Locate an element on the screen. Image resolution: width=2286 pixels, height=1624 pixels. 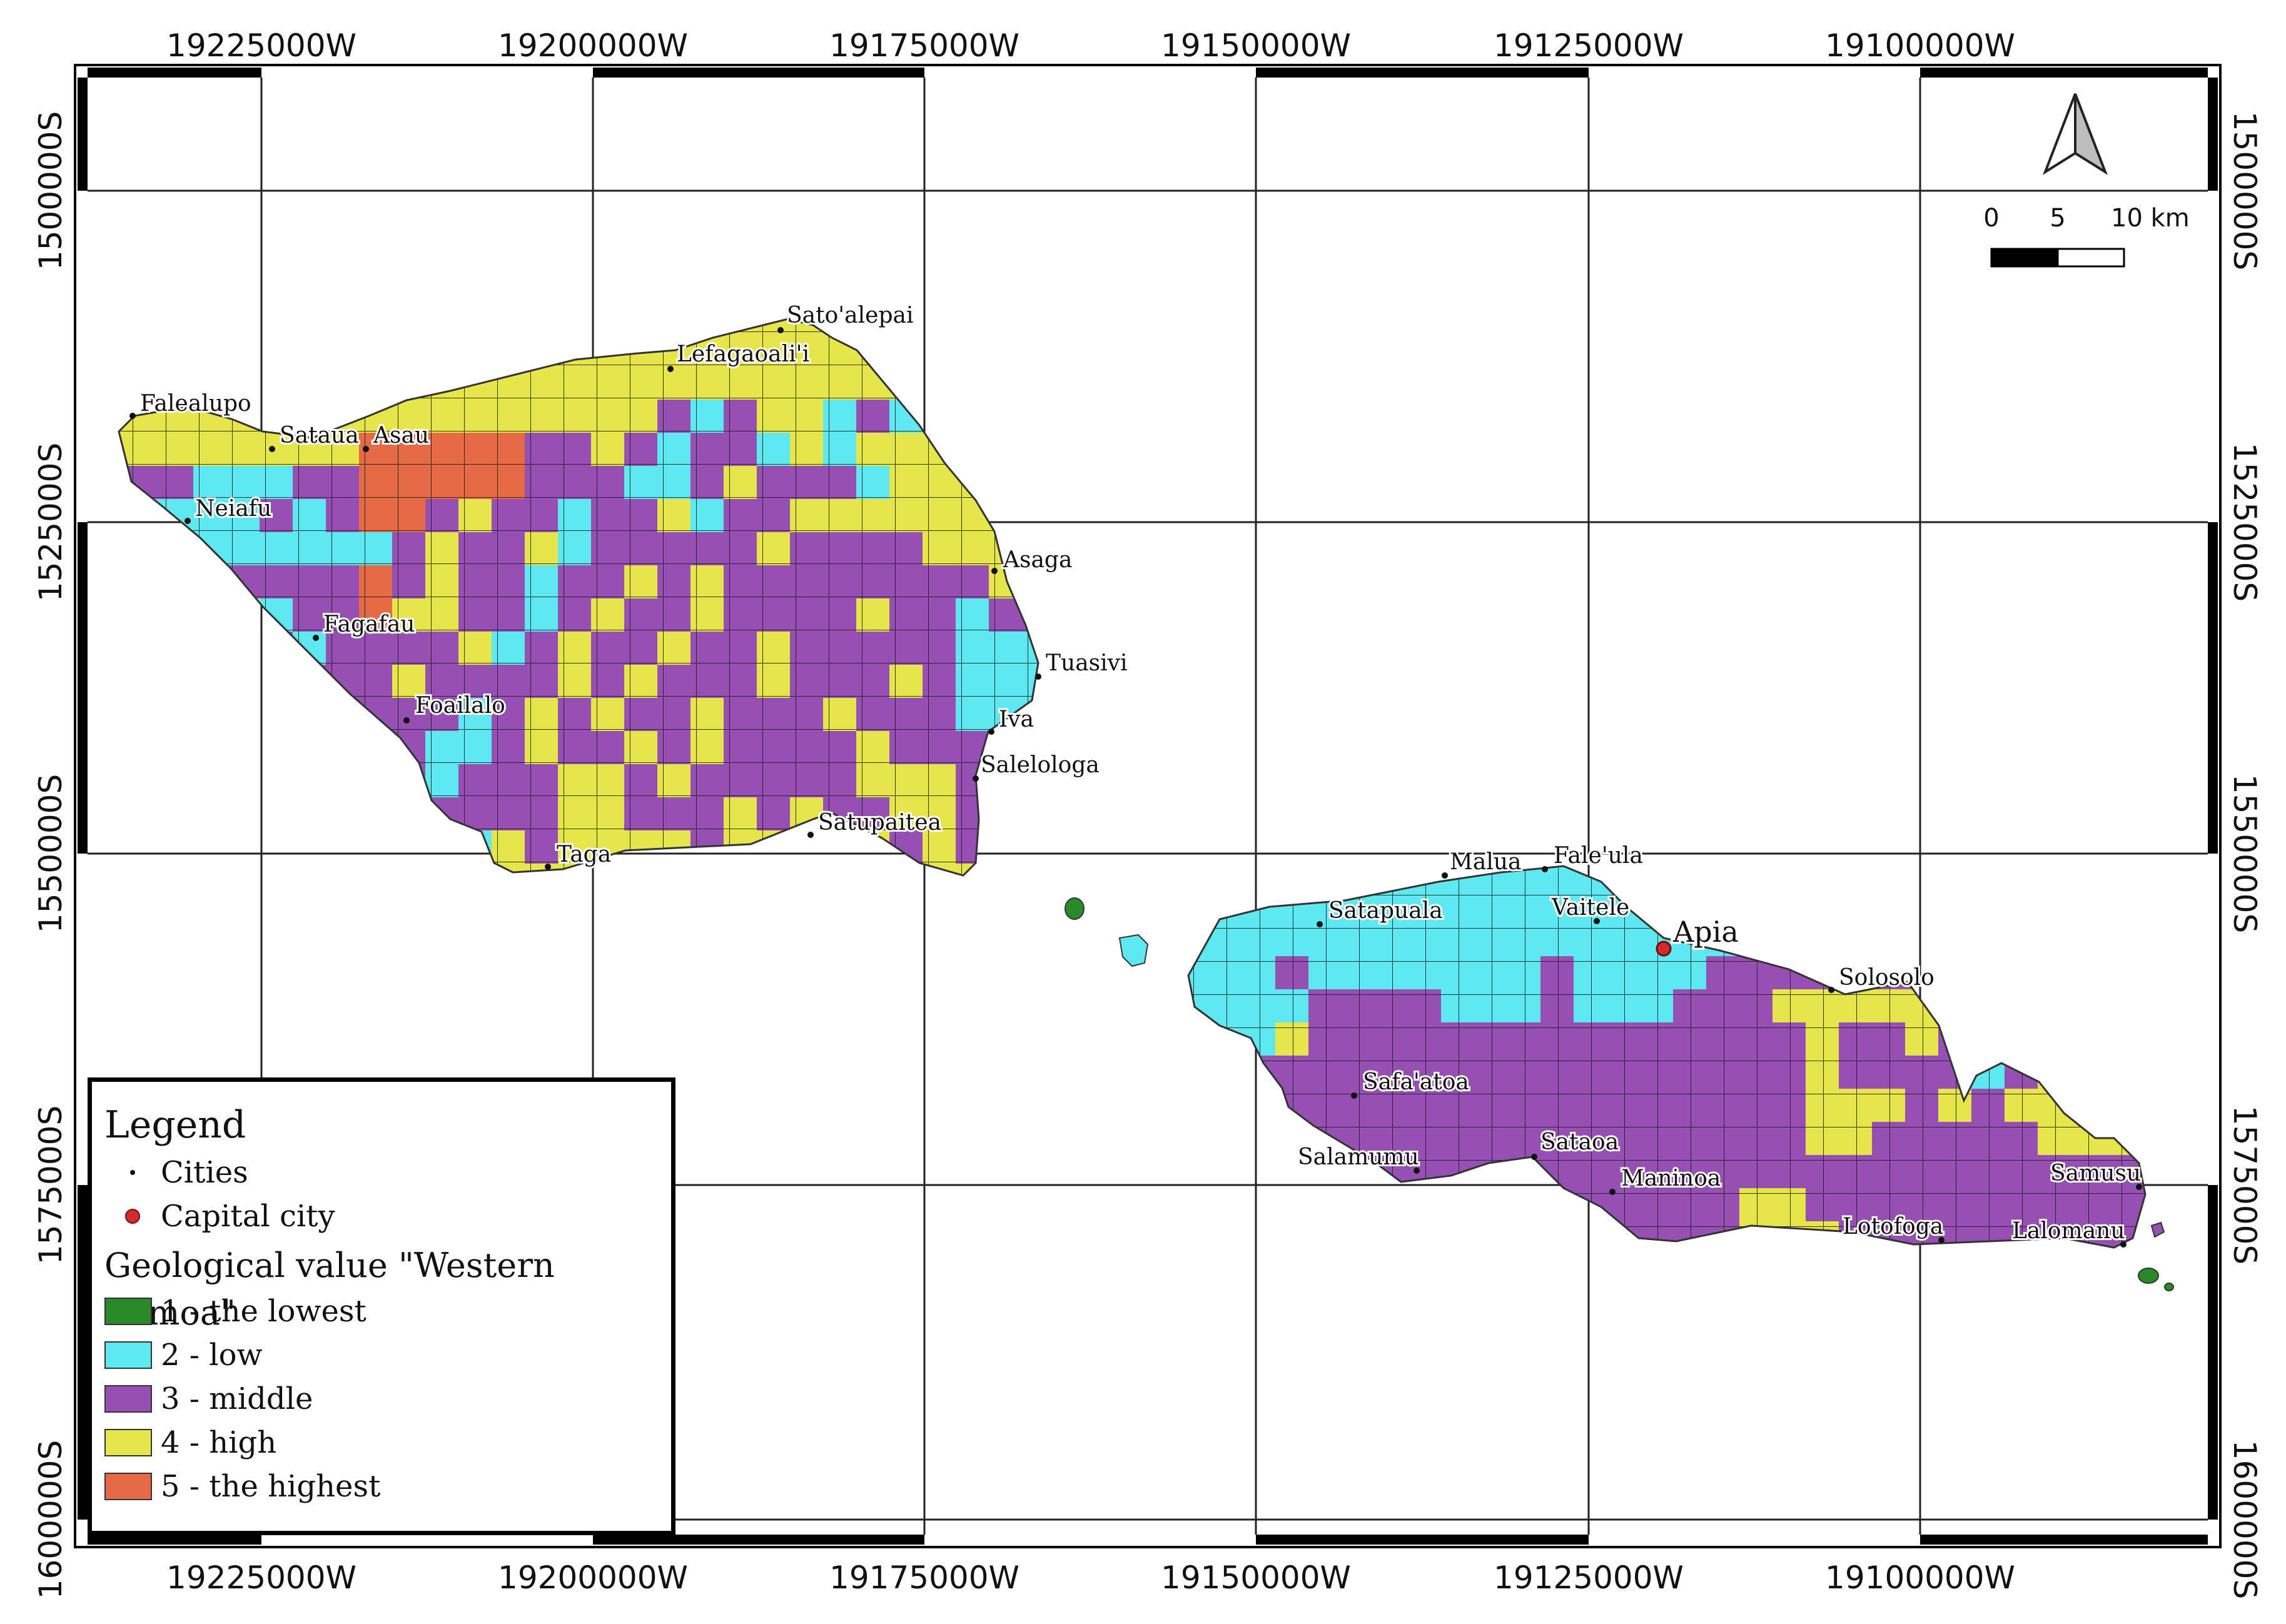
y-tick-label-left: 1525000S is located at coordinates (51, 522).